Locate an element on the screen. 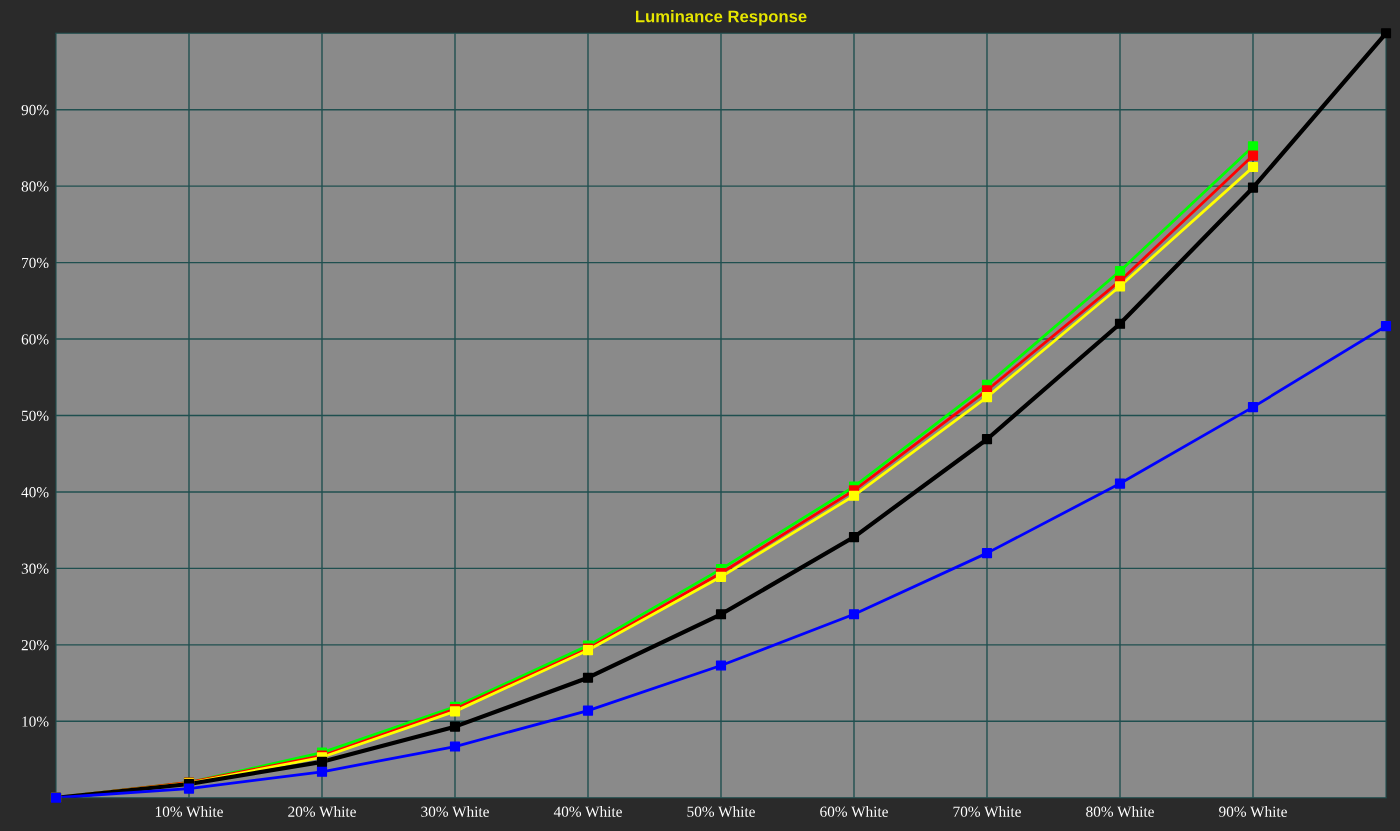 Image resolution: width=1400 pixels, height=831 pixels. y-tick-label: 50% is located at coordinates (35, 415).